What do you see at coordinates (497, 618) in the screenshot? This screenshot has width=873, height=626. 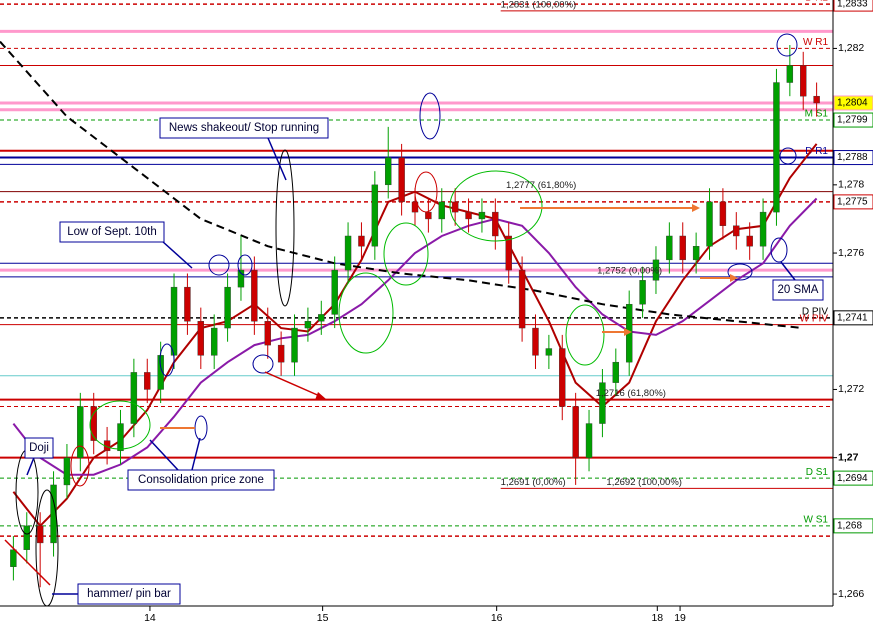 I see `x-tick-label: 16` at bounding box center [497, 618].